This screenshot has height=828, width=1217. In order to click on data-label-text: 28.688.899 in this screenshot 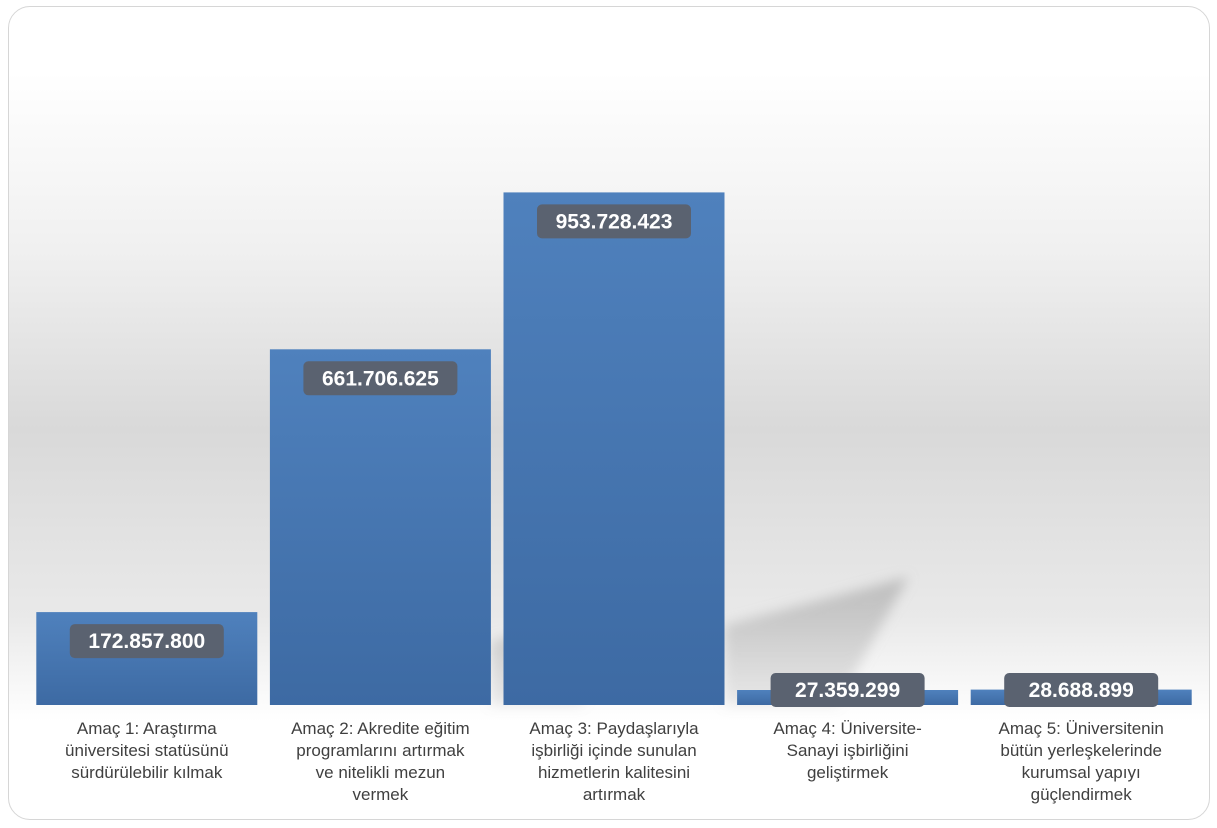, I will do `click(1081, 690)`.